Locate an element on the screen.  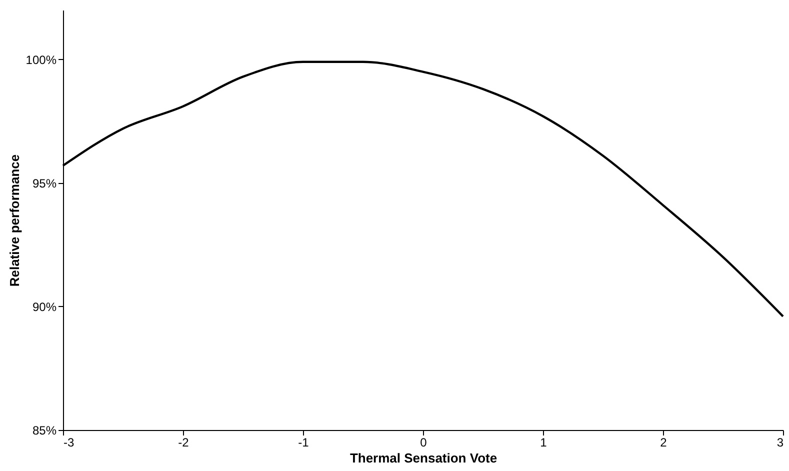
y-axis-title: Relative performance is located at coordinates (14, 220).